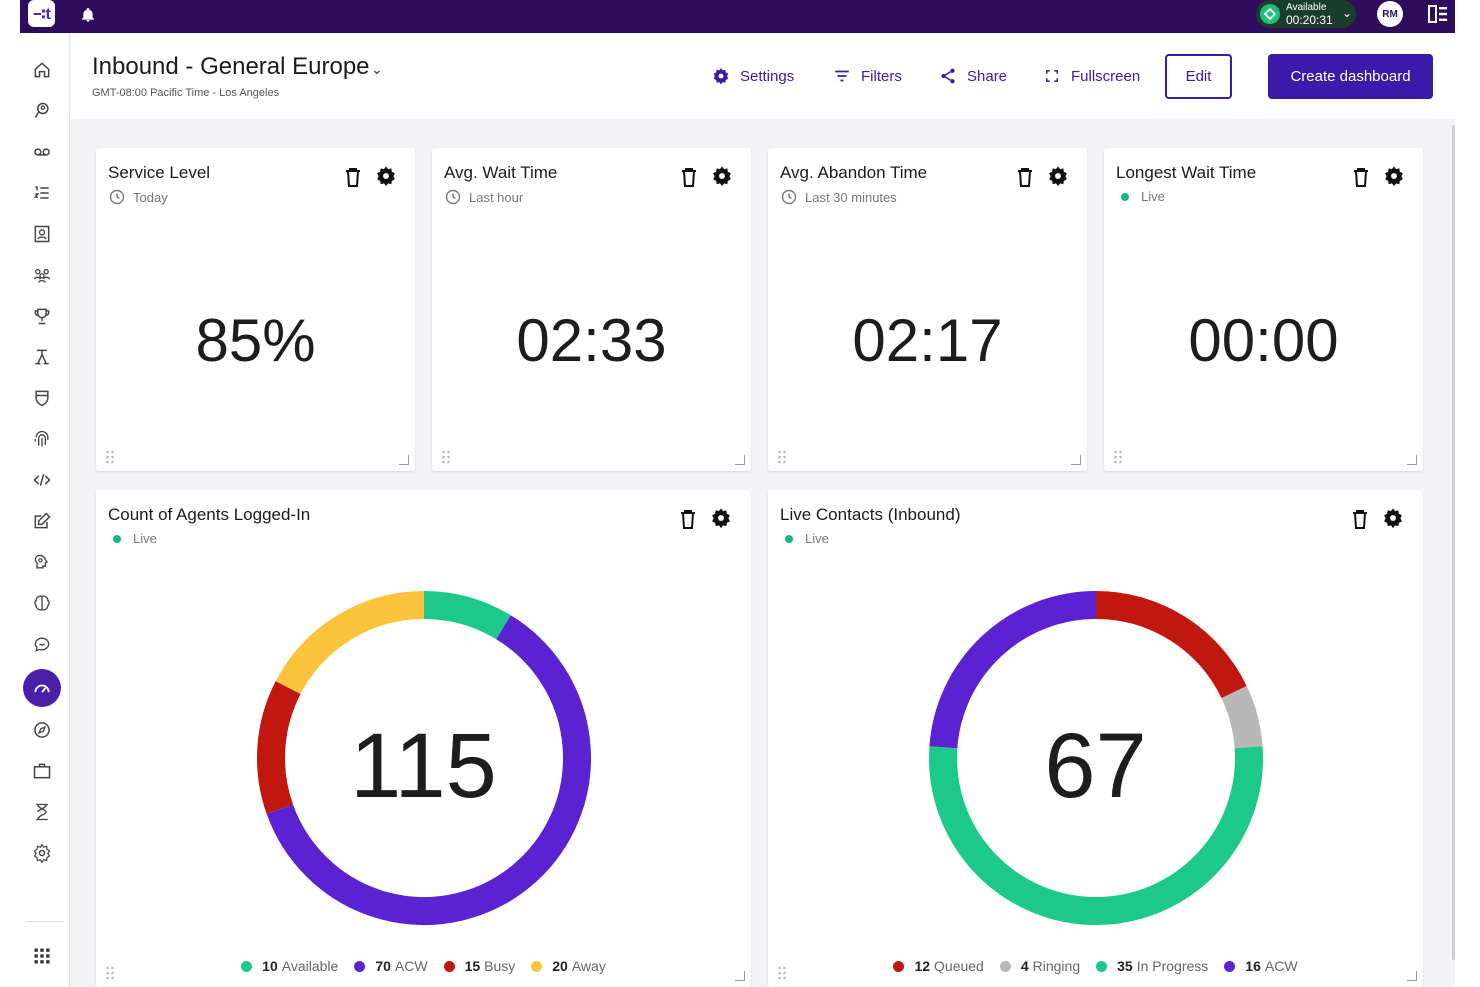 The image size is (1480, 987). Describe the element at coordinates (159, 172) in the screenshot. I see `card-title: Service Level` at that location.